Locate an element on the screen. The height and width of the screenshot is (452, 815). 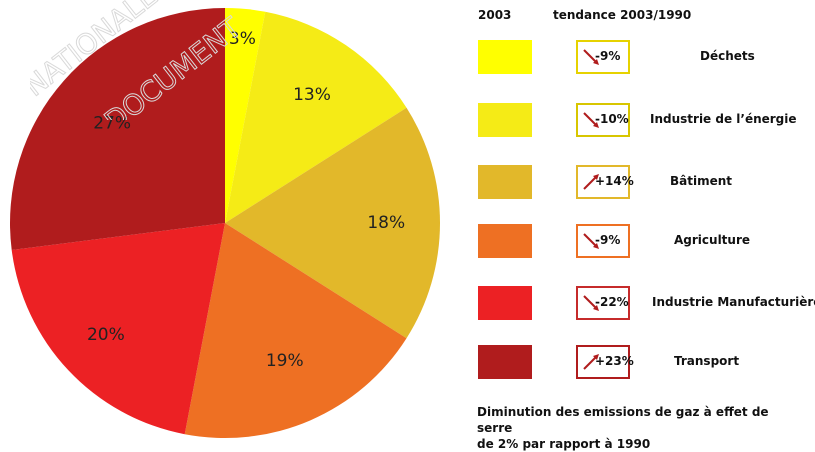
pie-slice-label-3: 18% is located at coordinates (386, 223).